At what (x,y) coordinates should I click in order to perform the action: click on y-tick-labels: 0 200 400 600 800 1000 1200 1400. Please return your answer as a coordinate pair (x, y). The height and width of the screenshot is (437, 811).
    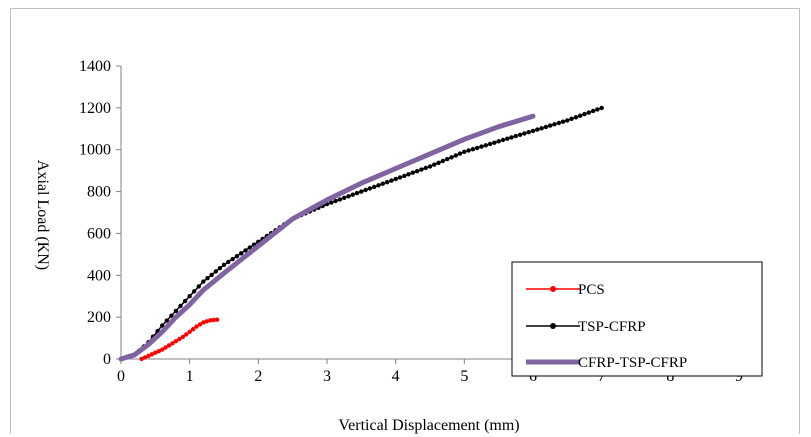
    Looking at the image, I should click on (100, 213).